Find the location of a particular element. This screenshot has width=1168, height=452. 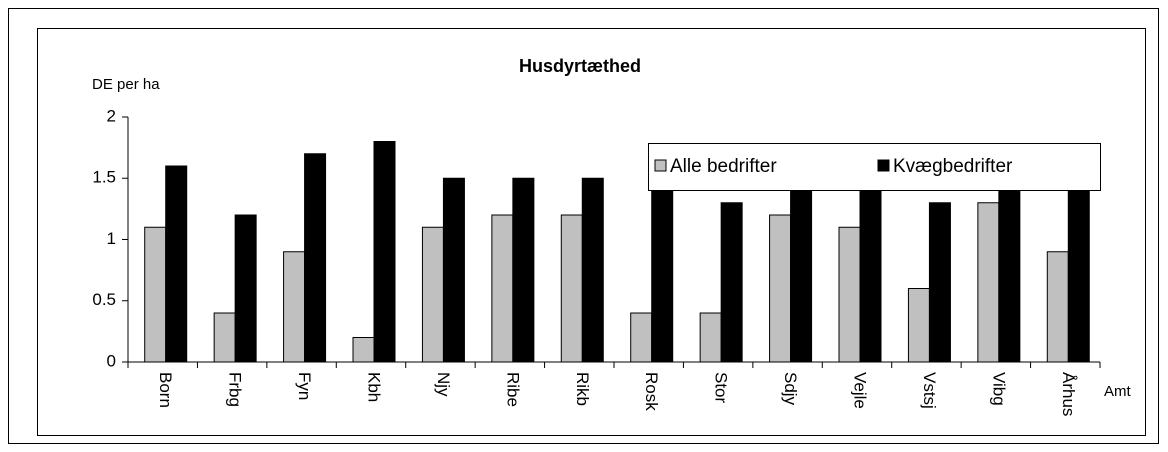

x-tick-label: Kbh is located at coordinates (374, 387).